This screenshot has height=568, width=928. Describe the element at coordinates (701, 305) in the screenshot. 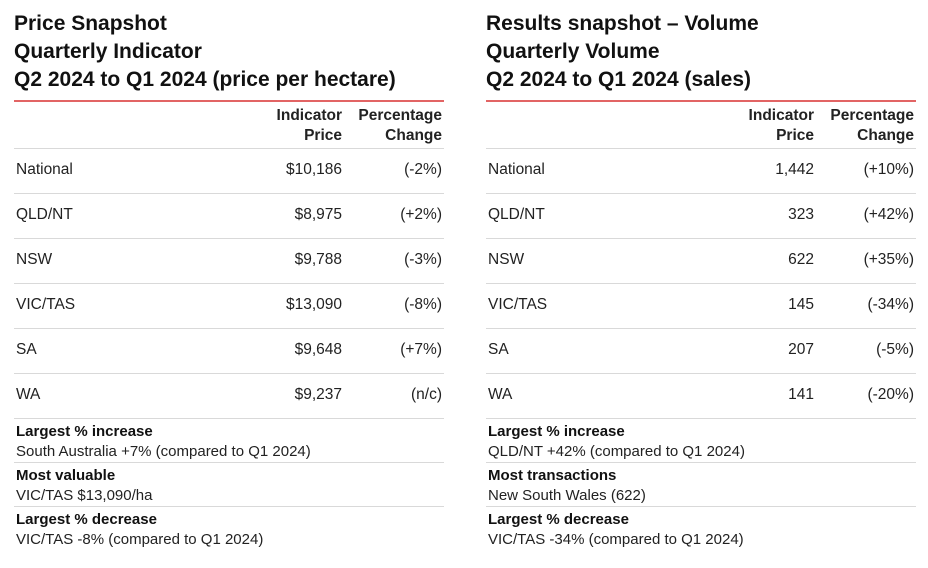

I see `table-row: VIC/TAS 145 (-34%)` at that location.